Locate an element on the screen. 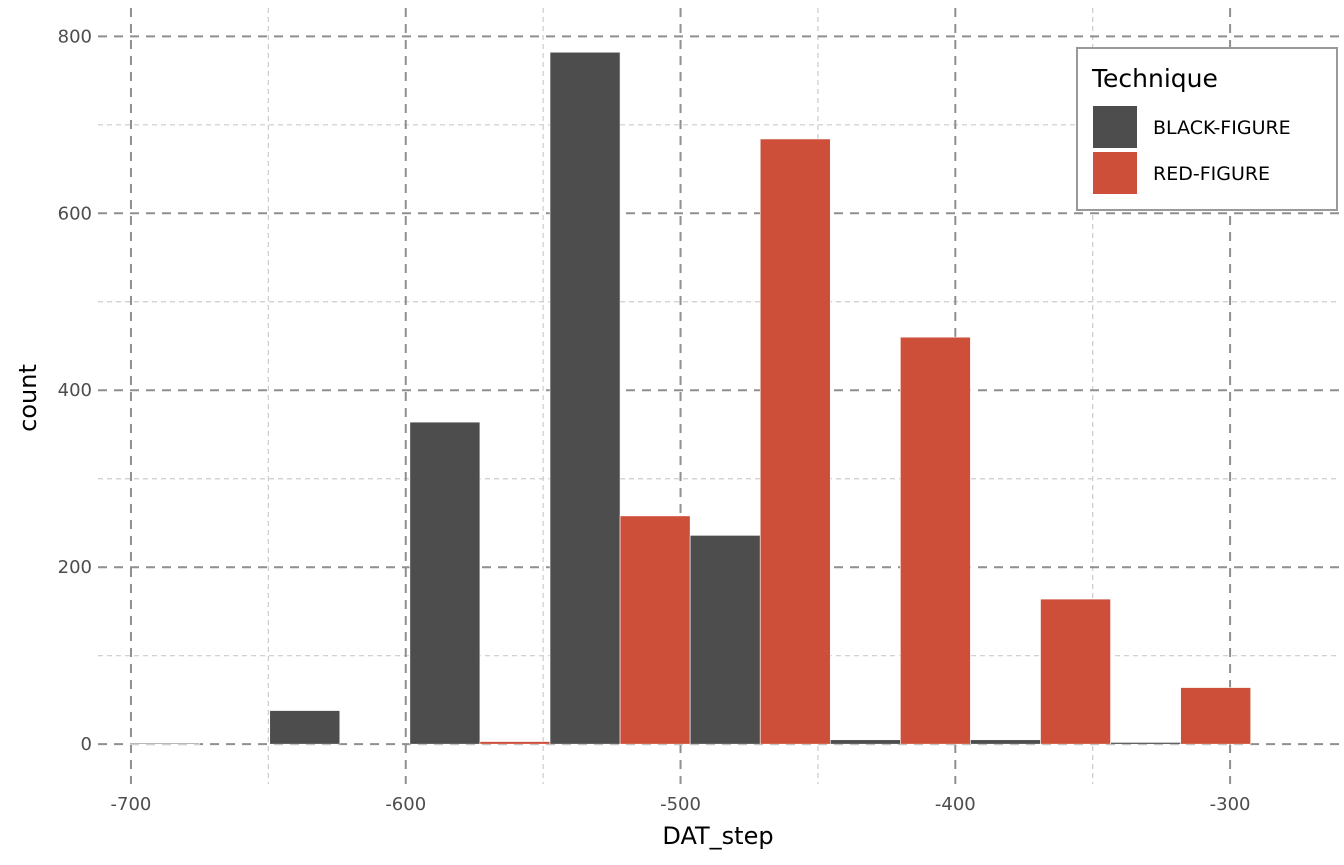  x-axis-ticks: -700 -600 -500 -400 -300 is located at coordinates (681, 804).